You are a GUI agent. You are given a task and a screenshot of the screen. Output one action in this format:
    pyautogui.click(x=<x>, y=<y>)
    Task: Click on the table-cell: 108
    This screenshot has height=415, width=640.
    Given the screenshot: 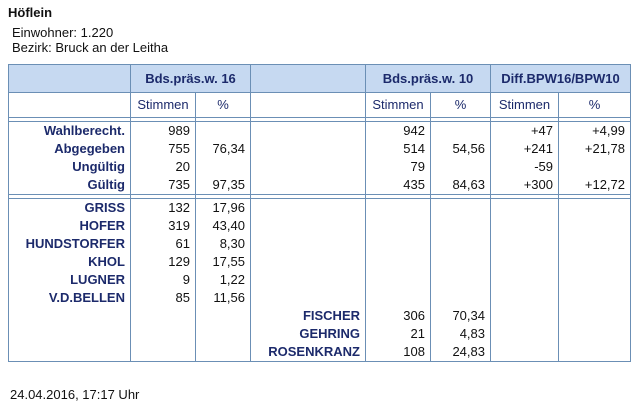 What is the action you would take?
    pyautogui.click(x=398, y=352)
    